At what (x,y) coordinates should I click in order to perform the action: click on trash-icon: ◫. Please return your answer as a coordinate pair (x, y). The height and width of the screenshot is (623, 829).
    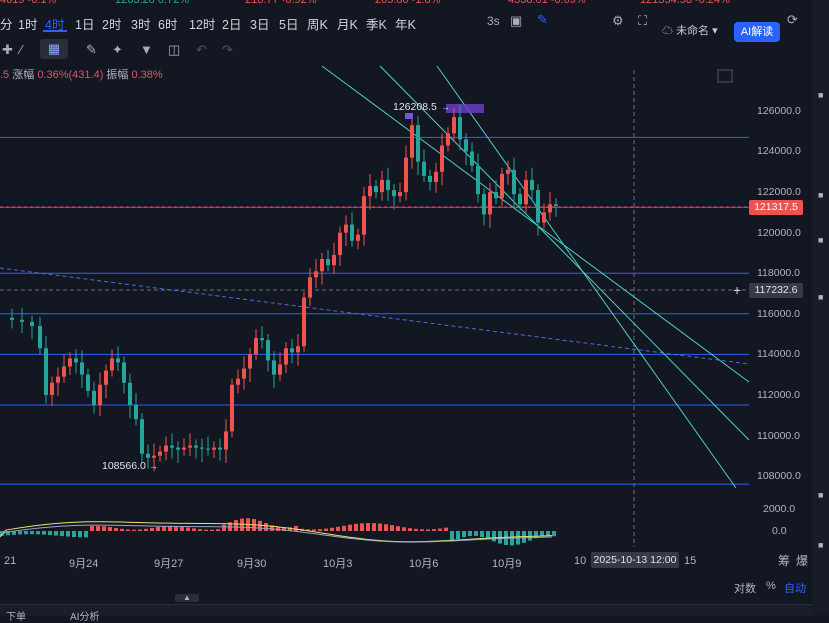
    Looking at the image, I should click on (174, 49).